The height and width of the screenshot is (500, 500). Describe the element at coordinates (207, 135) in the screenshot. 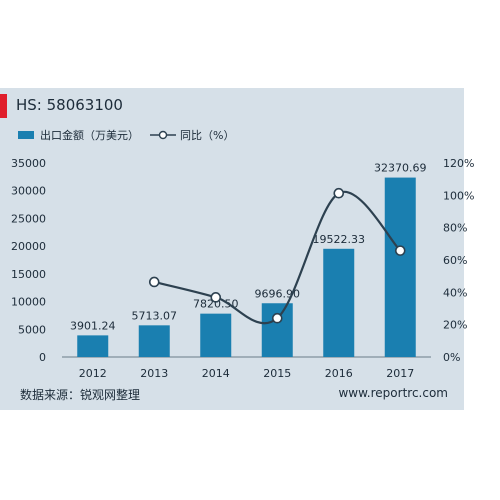

I see `legend-line-label: 同比（%）` at that location.